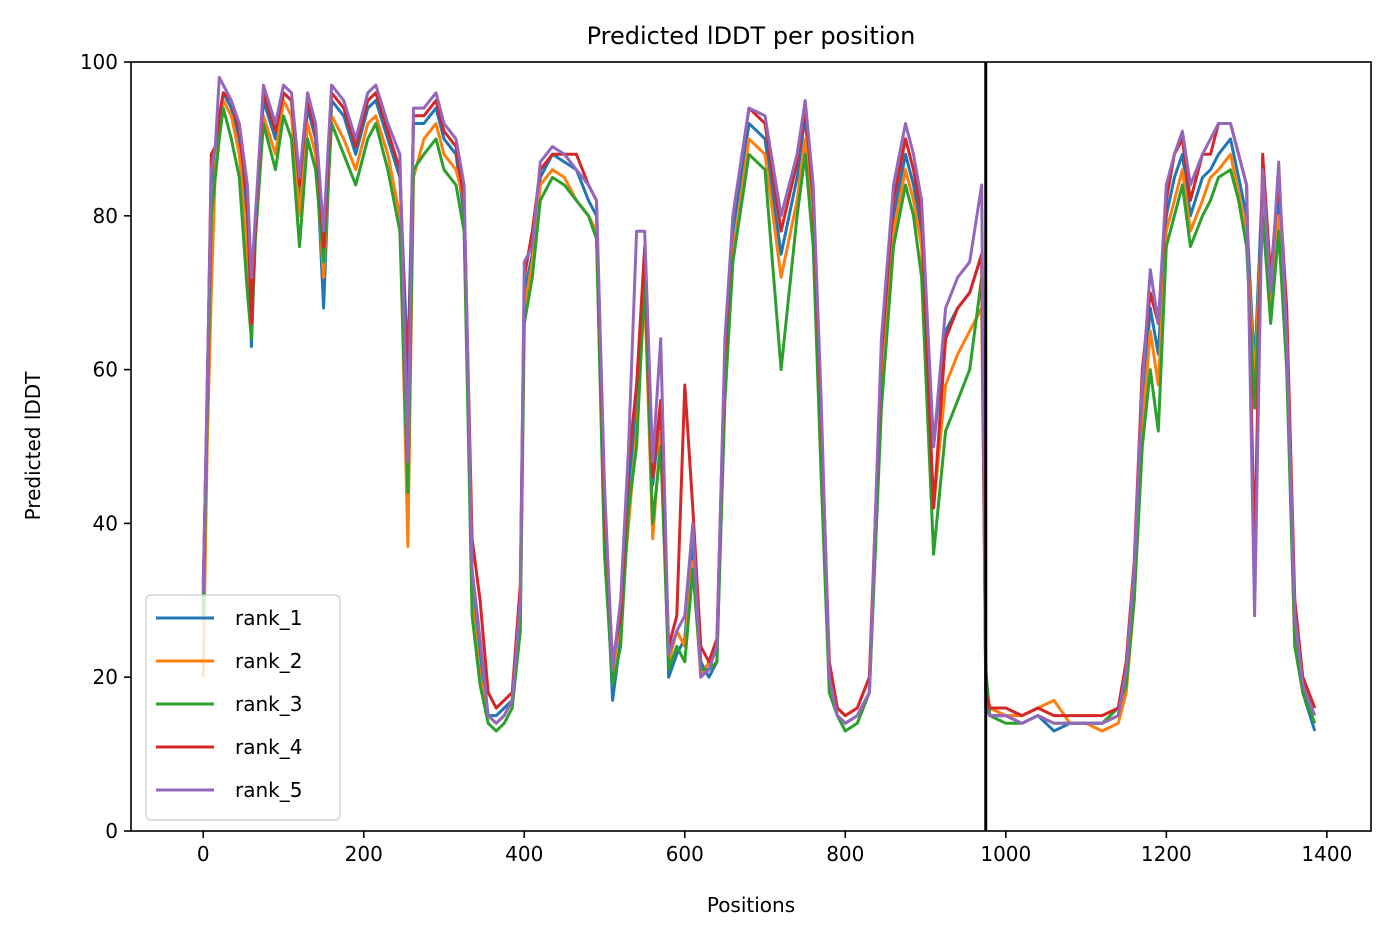  I want to click on x-tick-label: 200, so click(364, 854).